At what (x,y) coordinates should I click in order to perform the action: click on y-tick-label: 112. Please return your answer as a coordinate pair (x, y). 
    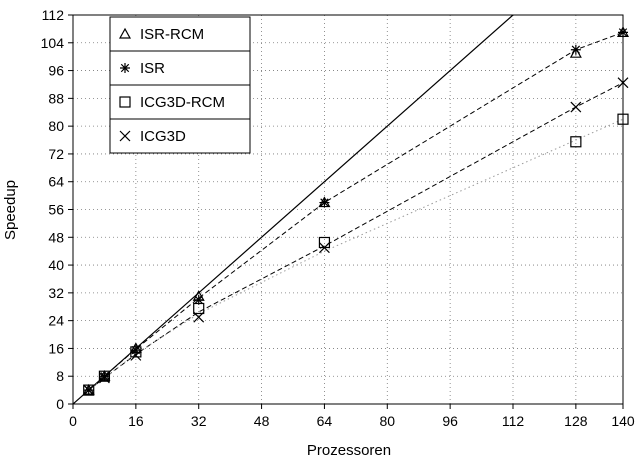
    Looking at the image, I should click on (53, 15).